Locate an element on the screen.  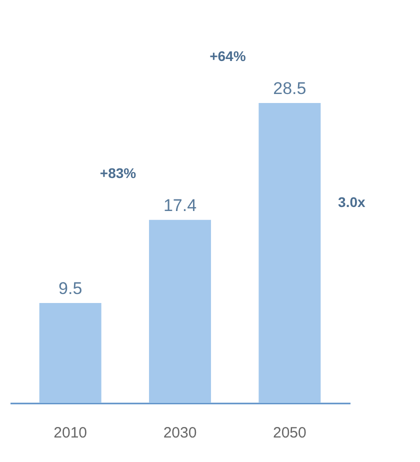
annotation: 3.0x is located at coordinates (352, 202).